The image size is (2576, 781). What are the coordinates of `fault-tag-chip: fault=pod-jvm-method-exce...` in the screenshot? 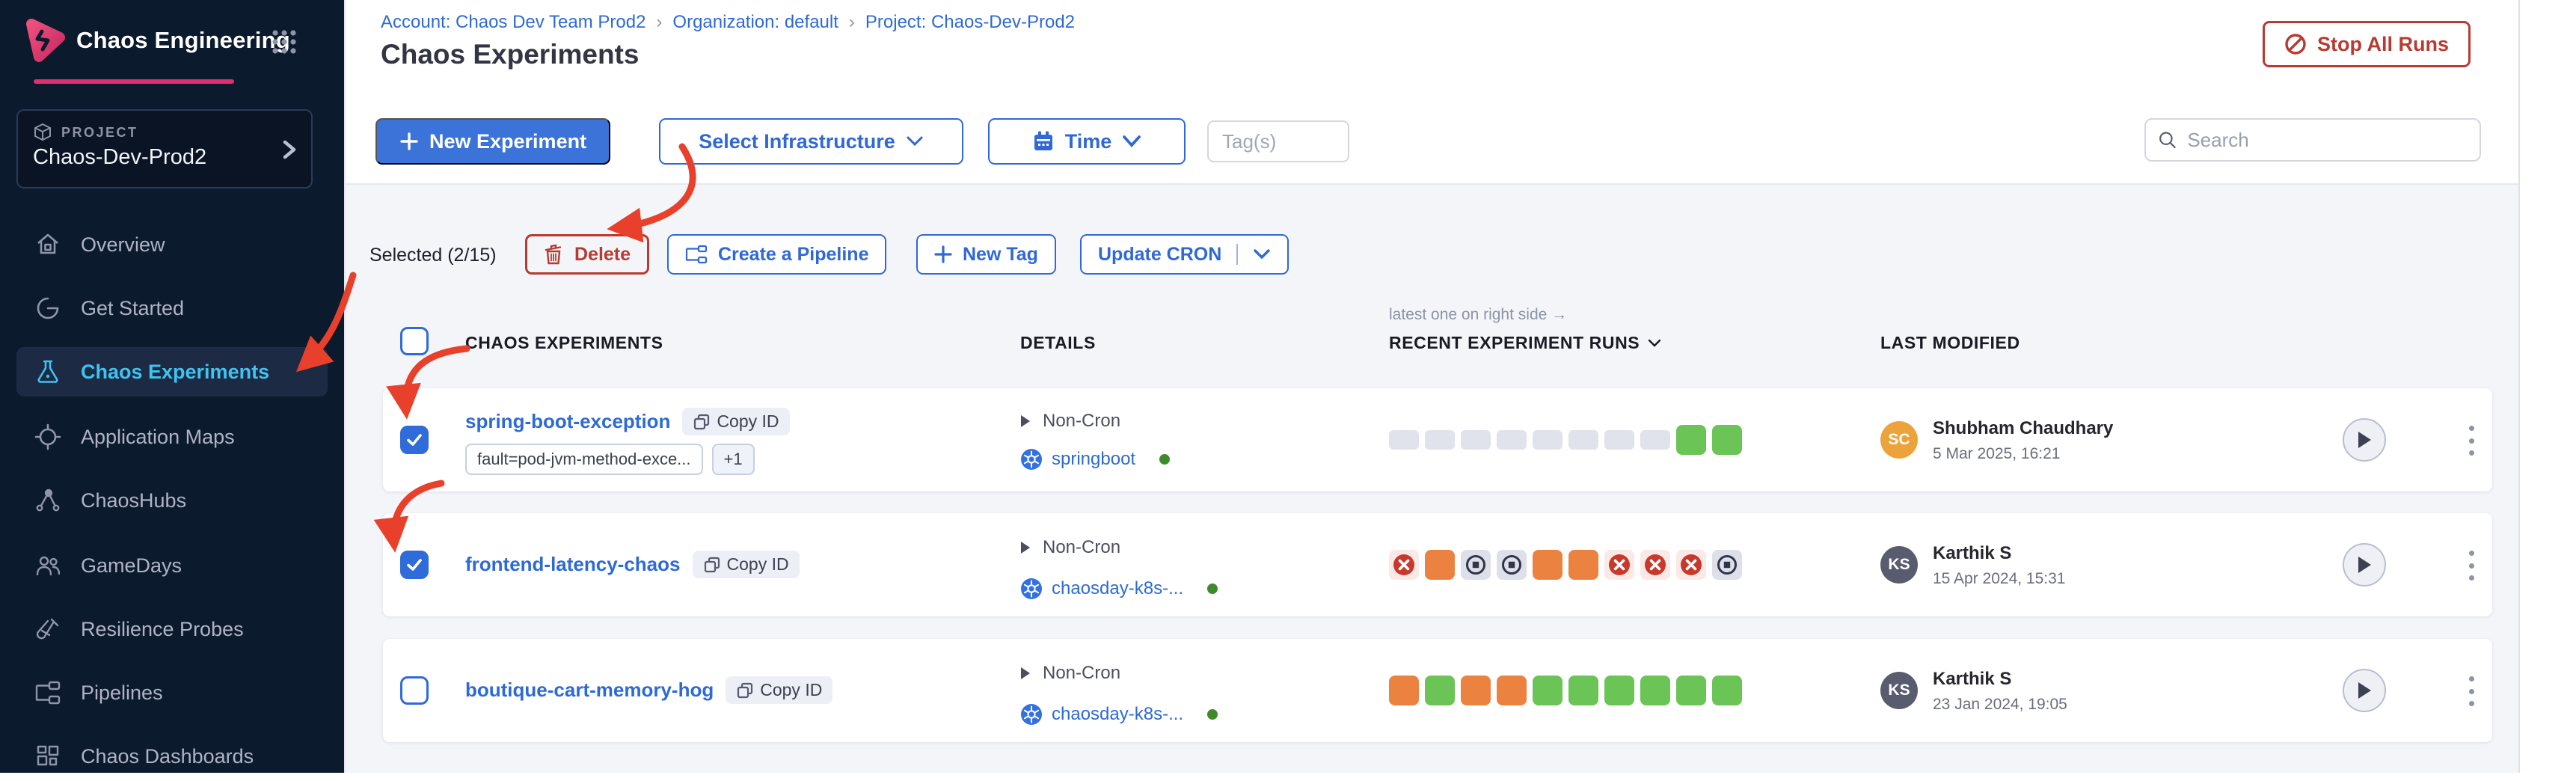 It's located at (584, 459).